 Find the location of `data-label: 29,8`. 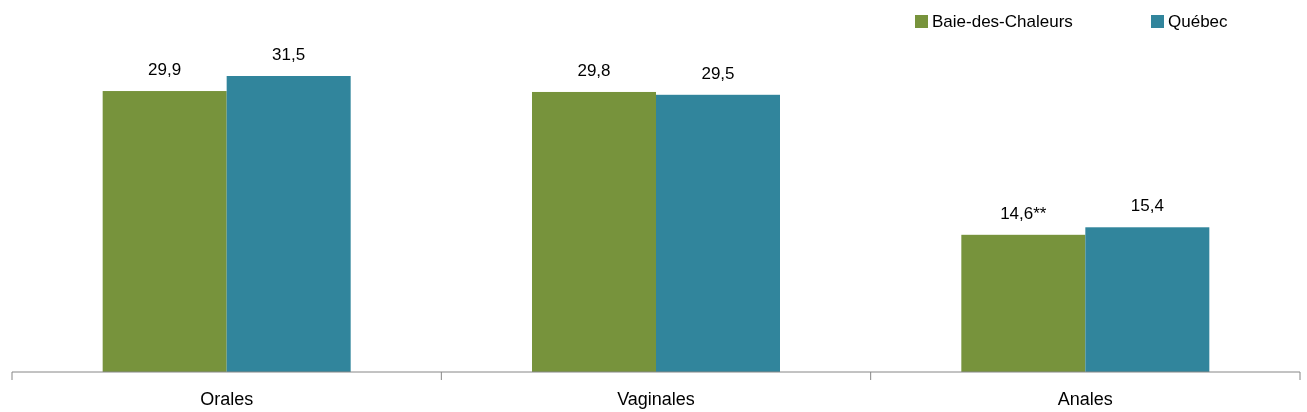

data-label: 29,8 is located at coordinates (594, 70).